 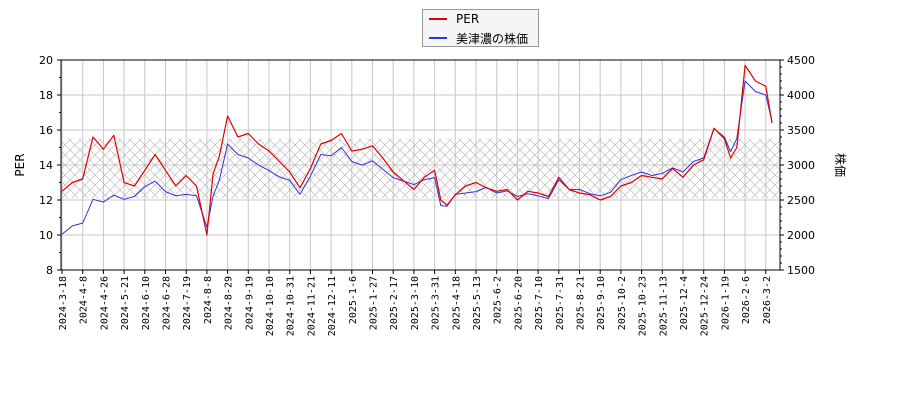 What do you see at coordinates (622, 303) in the screenshot?
I see `svg-text: 2025-10-2` at bounding box center [622, 303].